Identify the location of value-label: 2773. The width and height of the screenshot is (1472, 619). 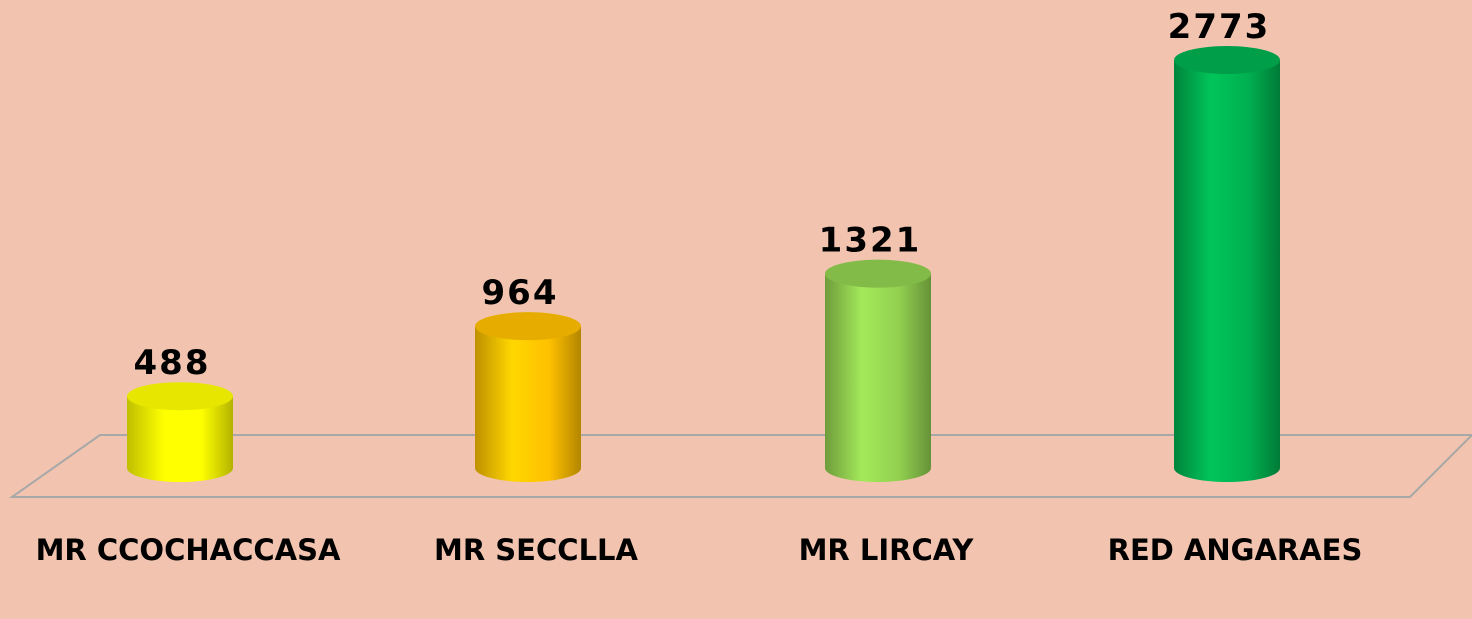
(1219, 27).